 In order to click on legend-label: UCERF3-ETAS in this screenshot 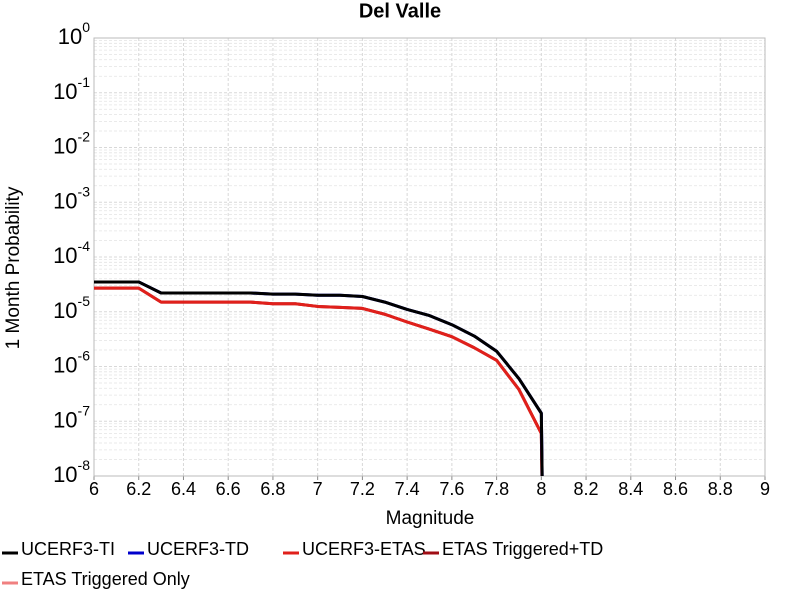, I will do `click(364, 549)`.